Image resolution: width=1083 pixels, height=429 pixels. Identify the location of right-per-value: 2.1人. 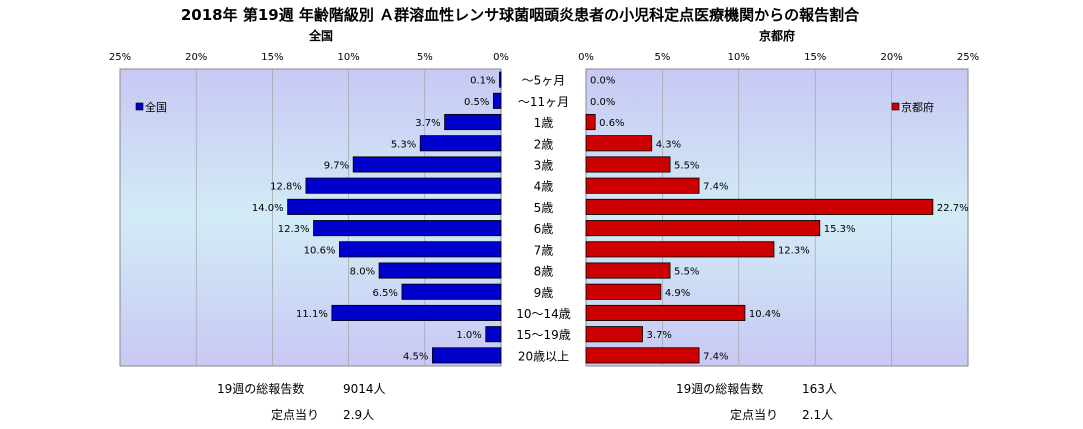
(817, 415).